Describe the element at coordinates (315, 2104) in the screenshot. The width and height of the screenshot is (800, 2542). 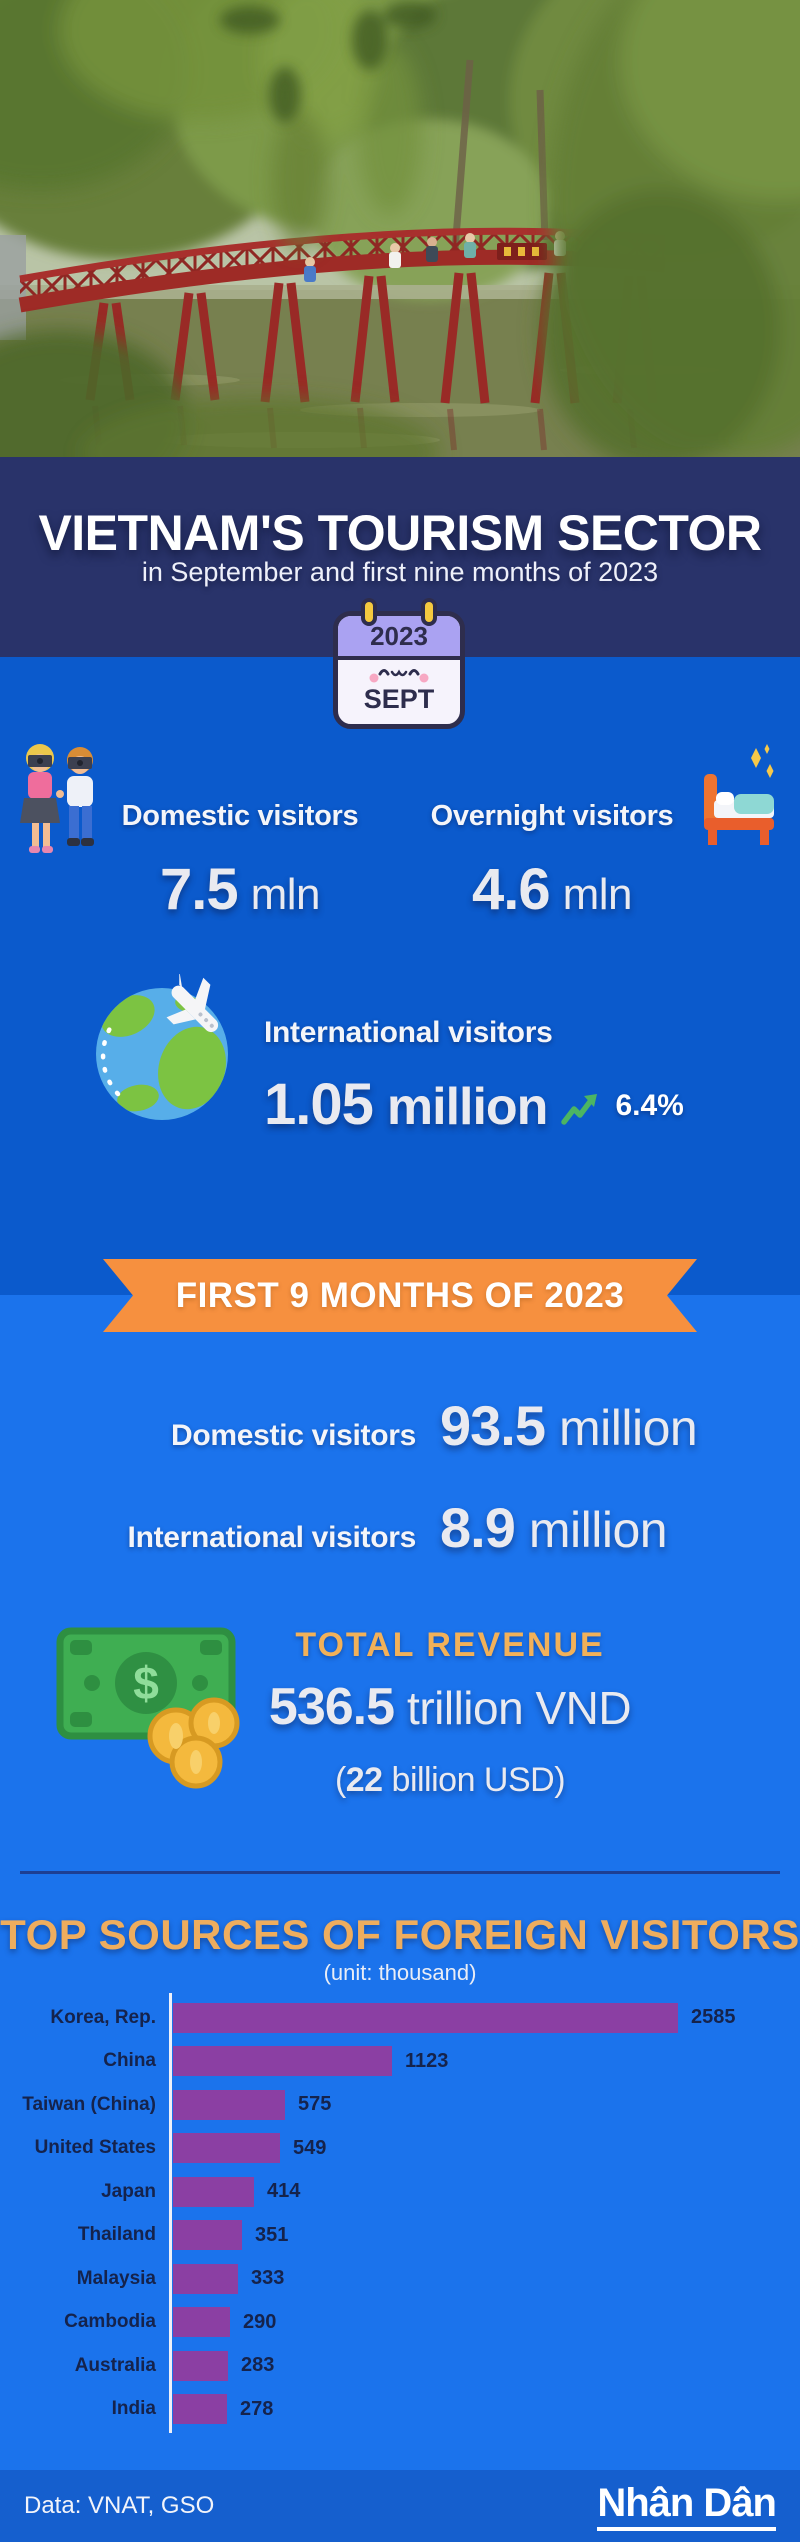
I see `chart-value-label: 575` at that location.